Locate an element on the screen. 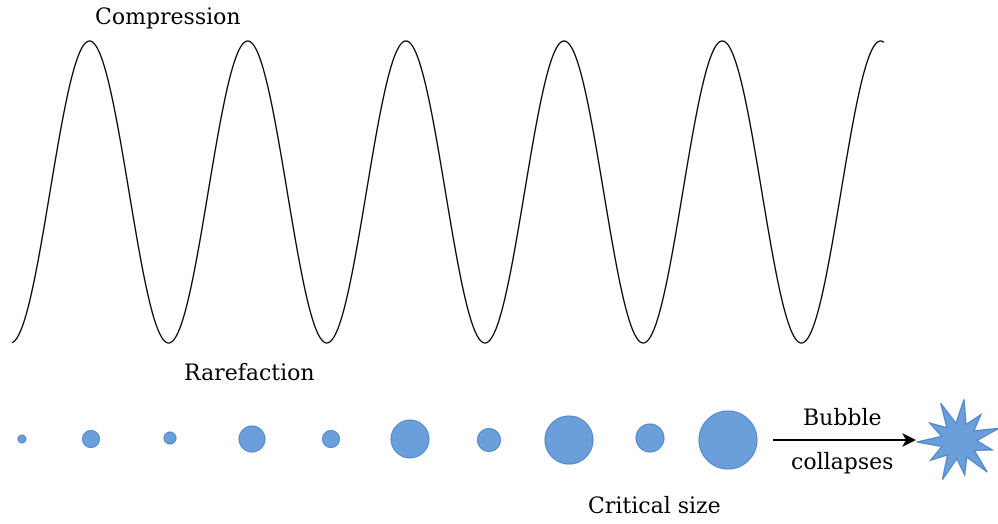 This screenshot has height=524, width=998. bubble-label: Bubble is located at coordinates (842, 418).